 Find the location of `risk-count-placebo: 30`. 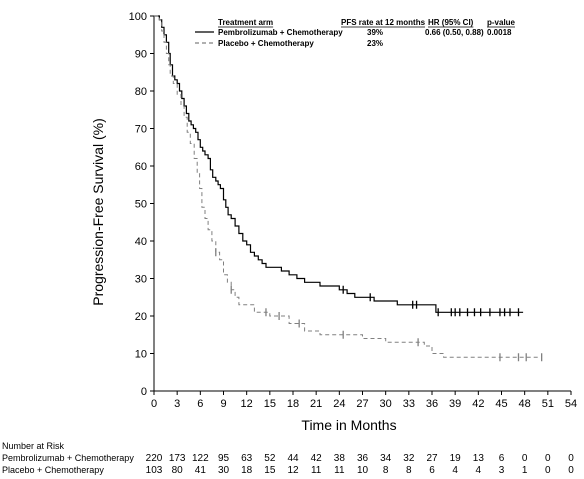

risk-count-placebo: 30 is located at coordinates (224, 470).